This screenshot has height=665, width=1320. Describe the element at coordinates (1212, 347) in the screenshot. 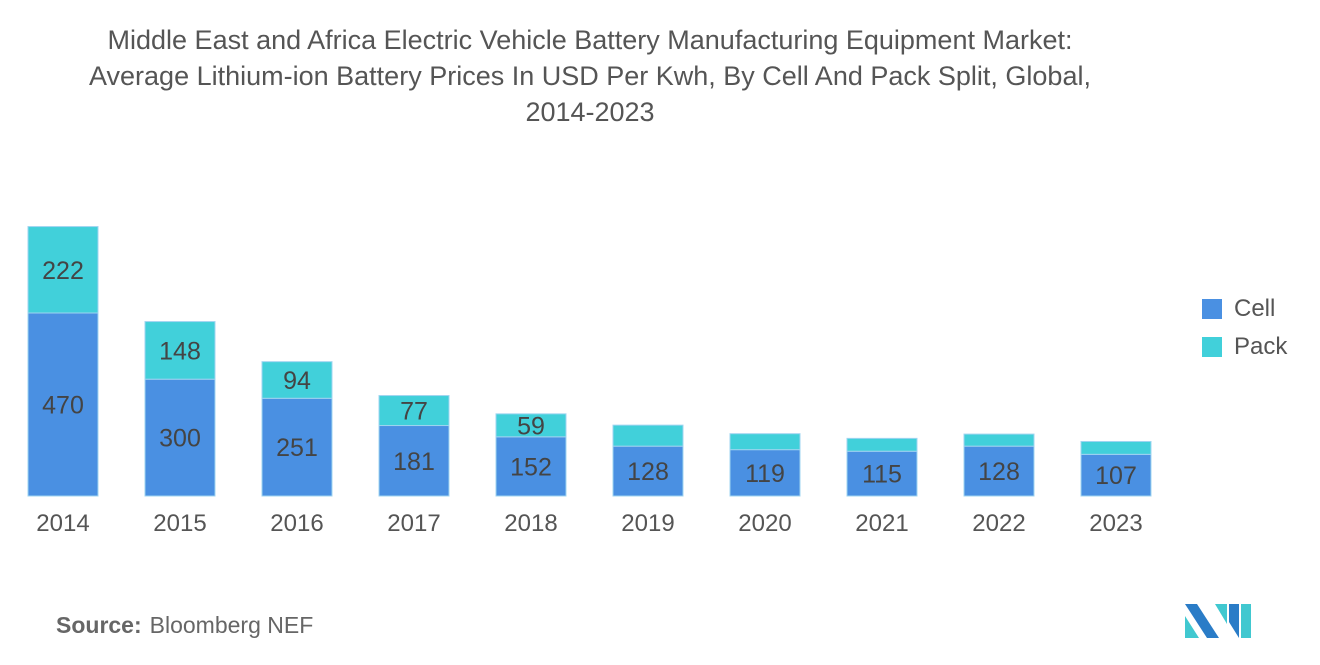

I see `legend-swatch-pack` at that location.